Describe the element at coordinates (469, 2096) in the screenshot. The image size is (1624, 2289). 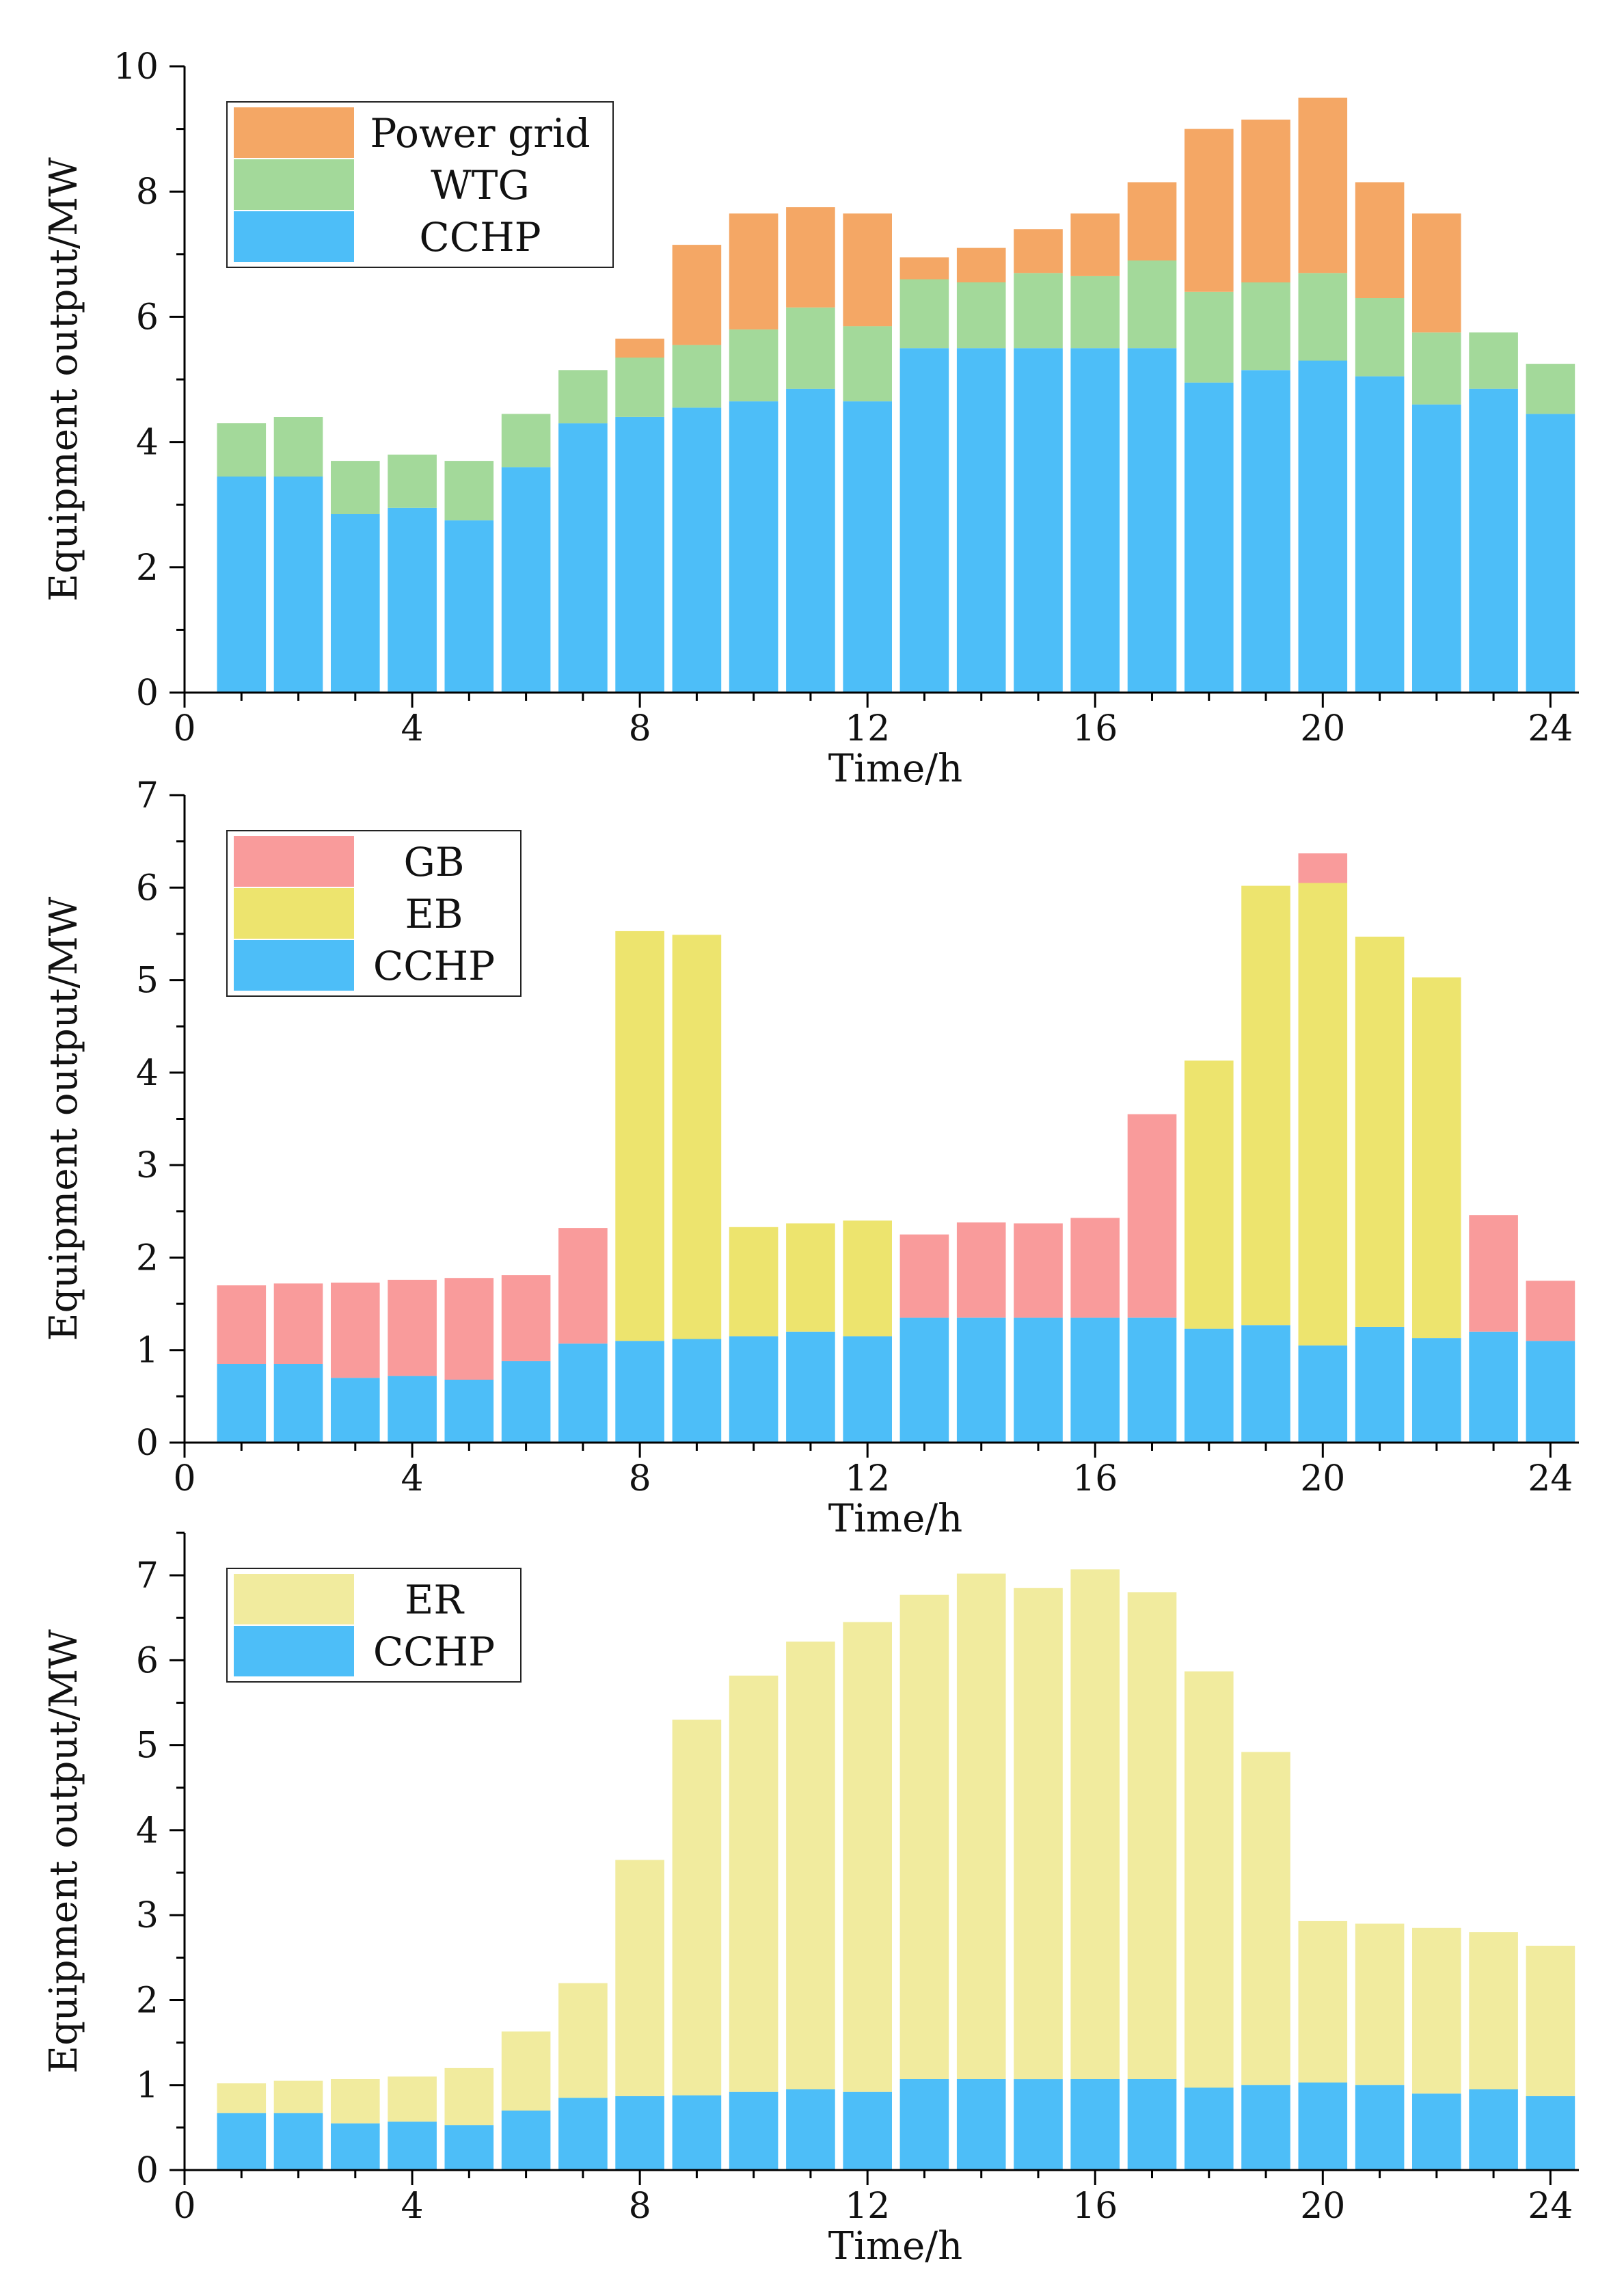
I see `bar-er-h5` at that location.